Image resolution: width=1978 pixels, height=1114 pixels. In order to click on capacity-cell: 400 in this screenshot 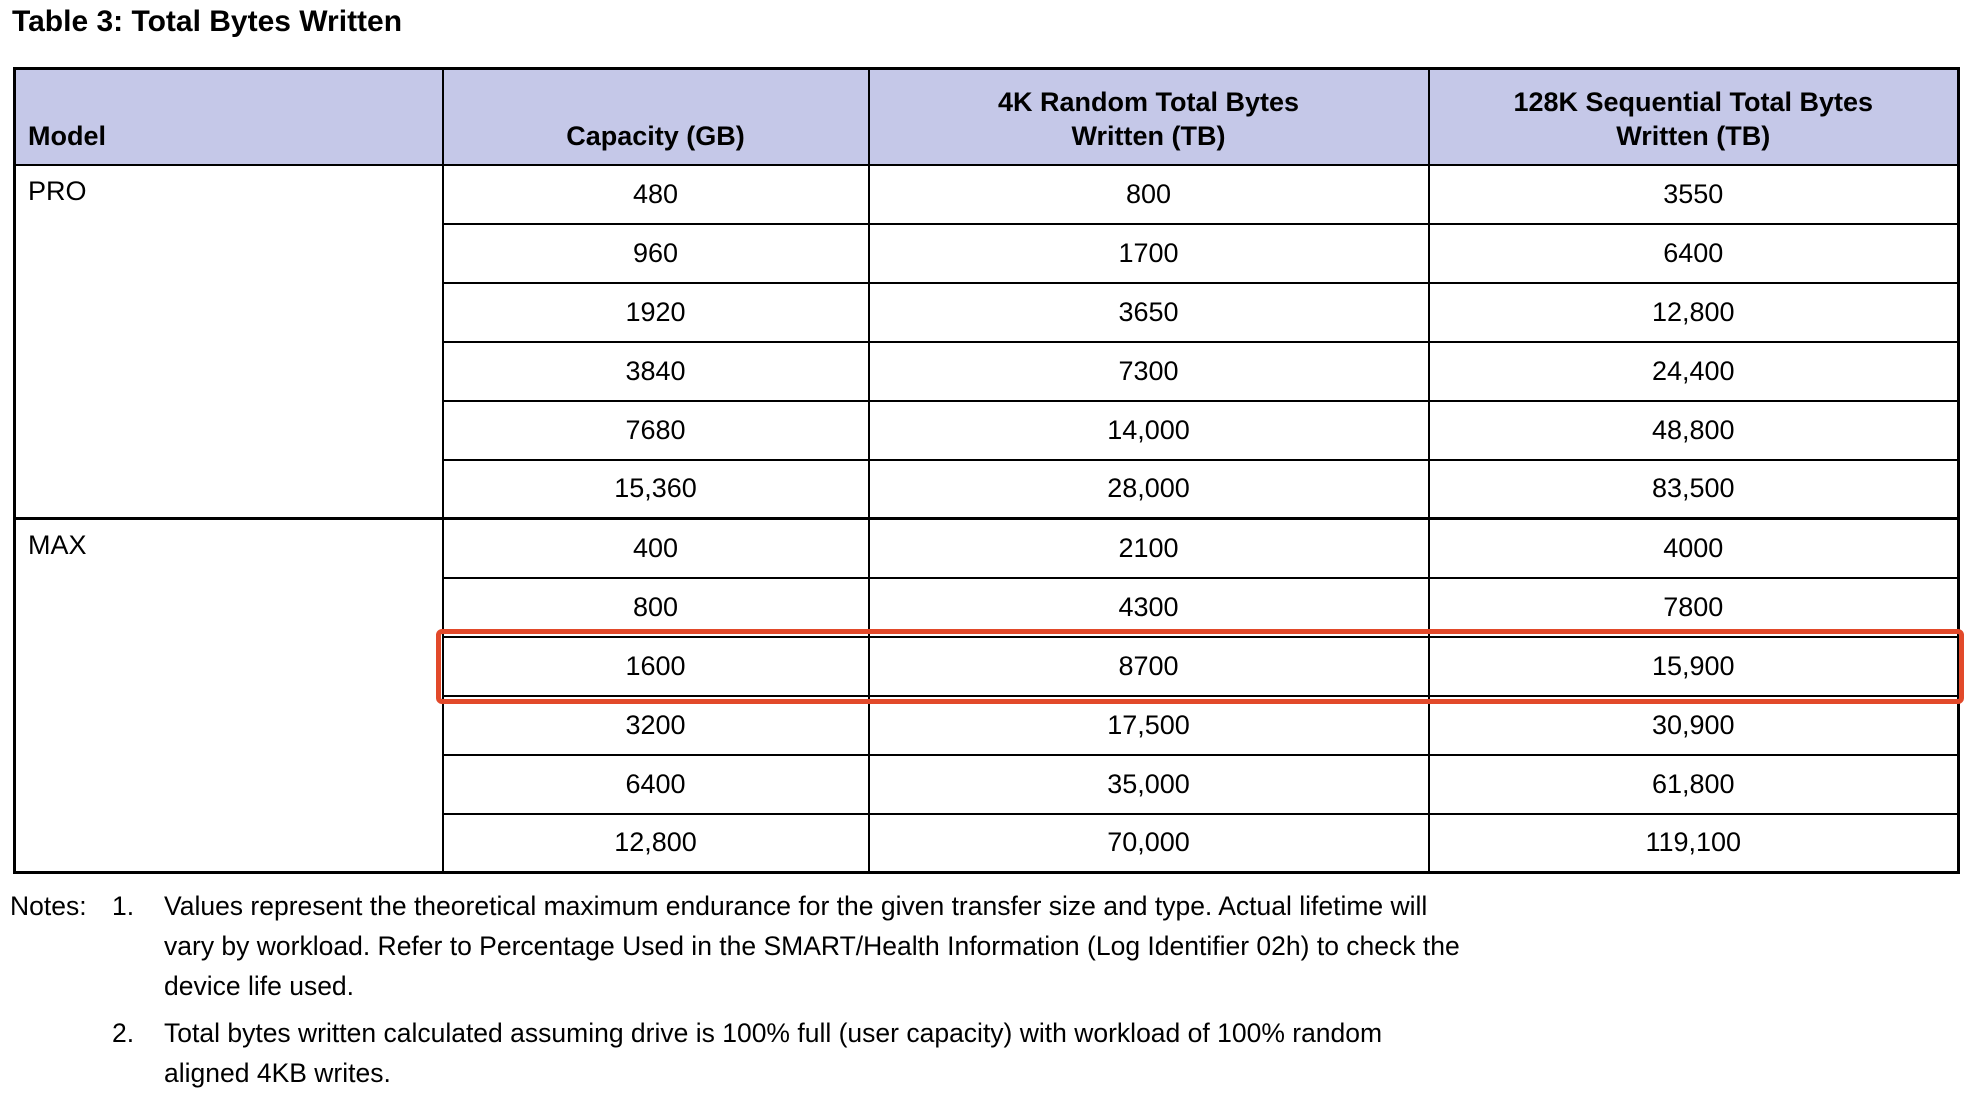, I will do `click(655, 548)`.